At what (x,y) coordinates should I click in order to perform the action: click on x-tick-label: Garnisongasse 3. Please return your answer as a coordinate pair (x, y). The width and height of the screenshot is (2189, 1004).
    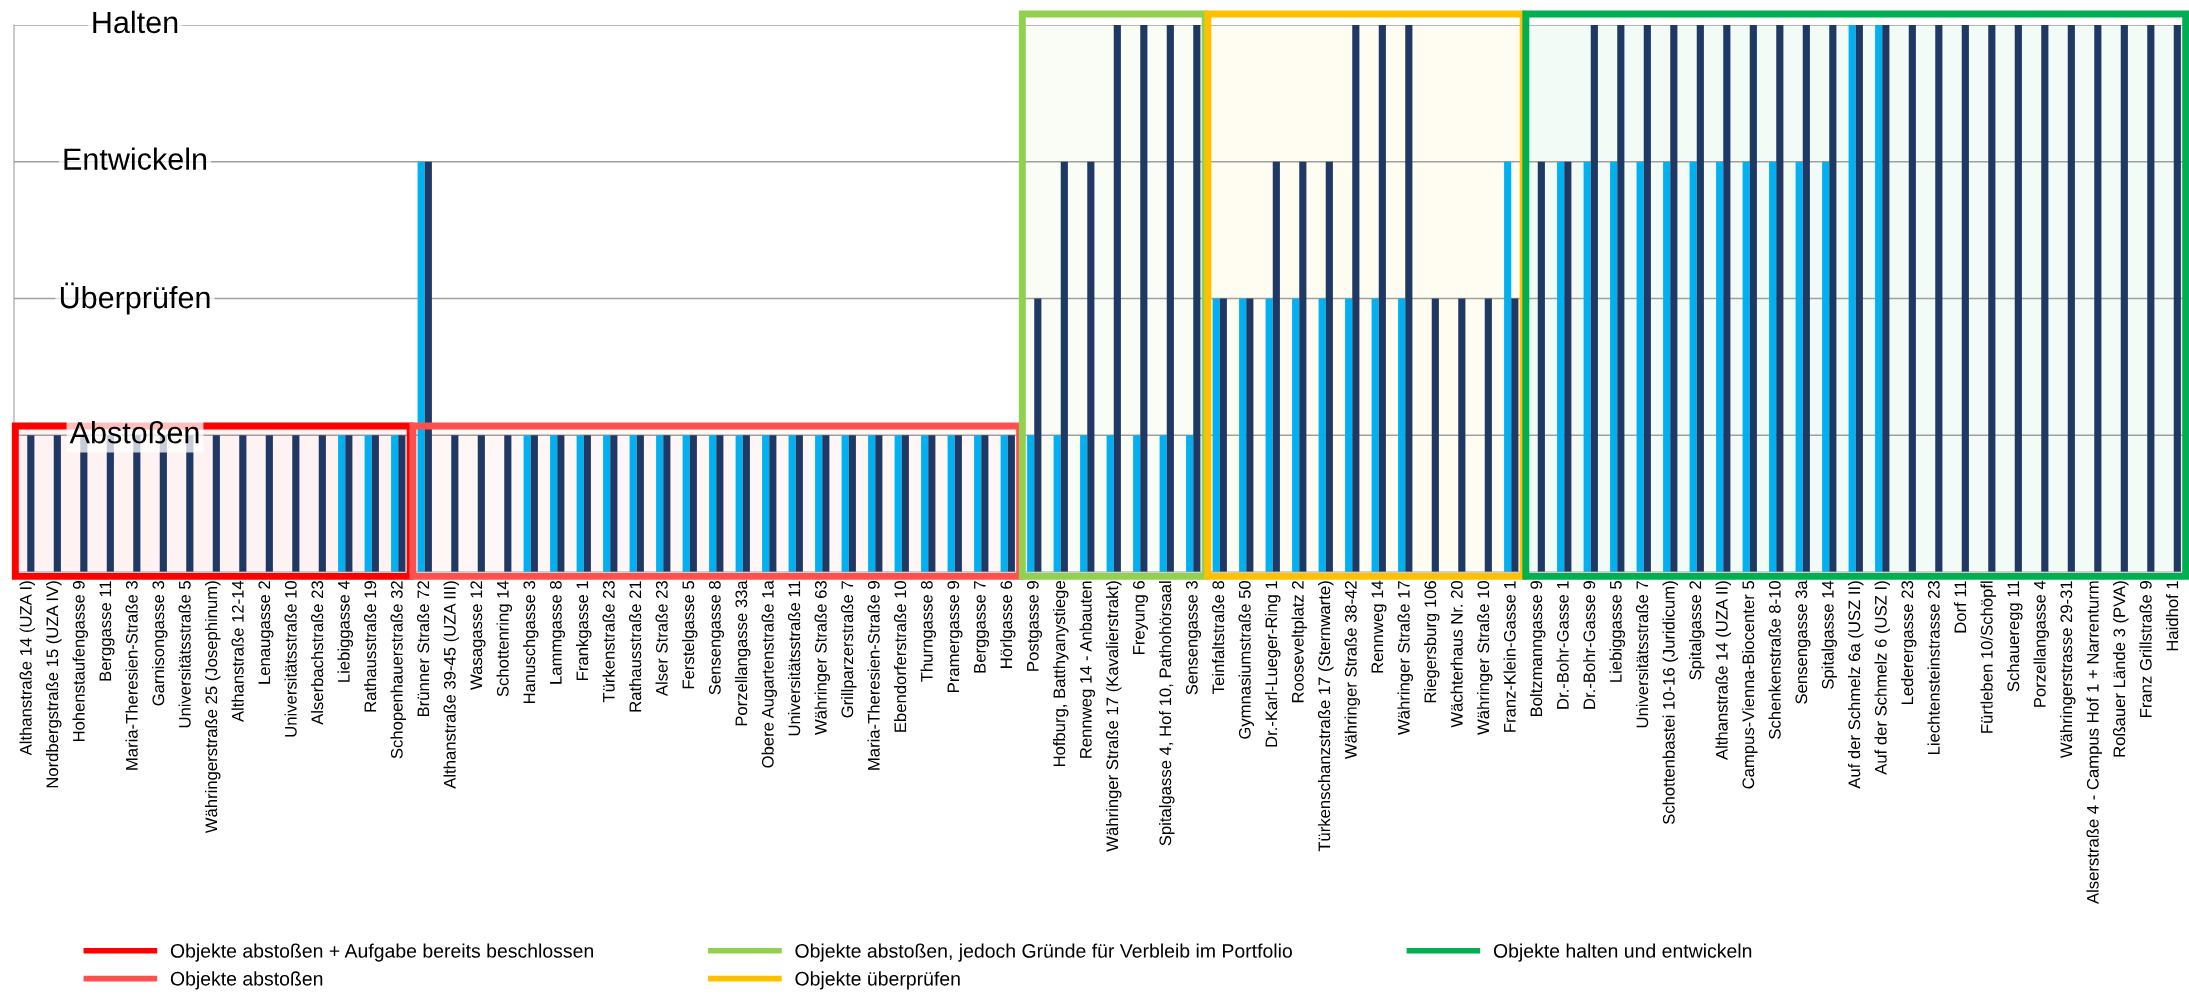
    Looking at the image, I should click on (159, 643).